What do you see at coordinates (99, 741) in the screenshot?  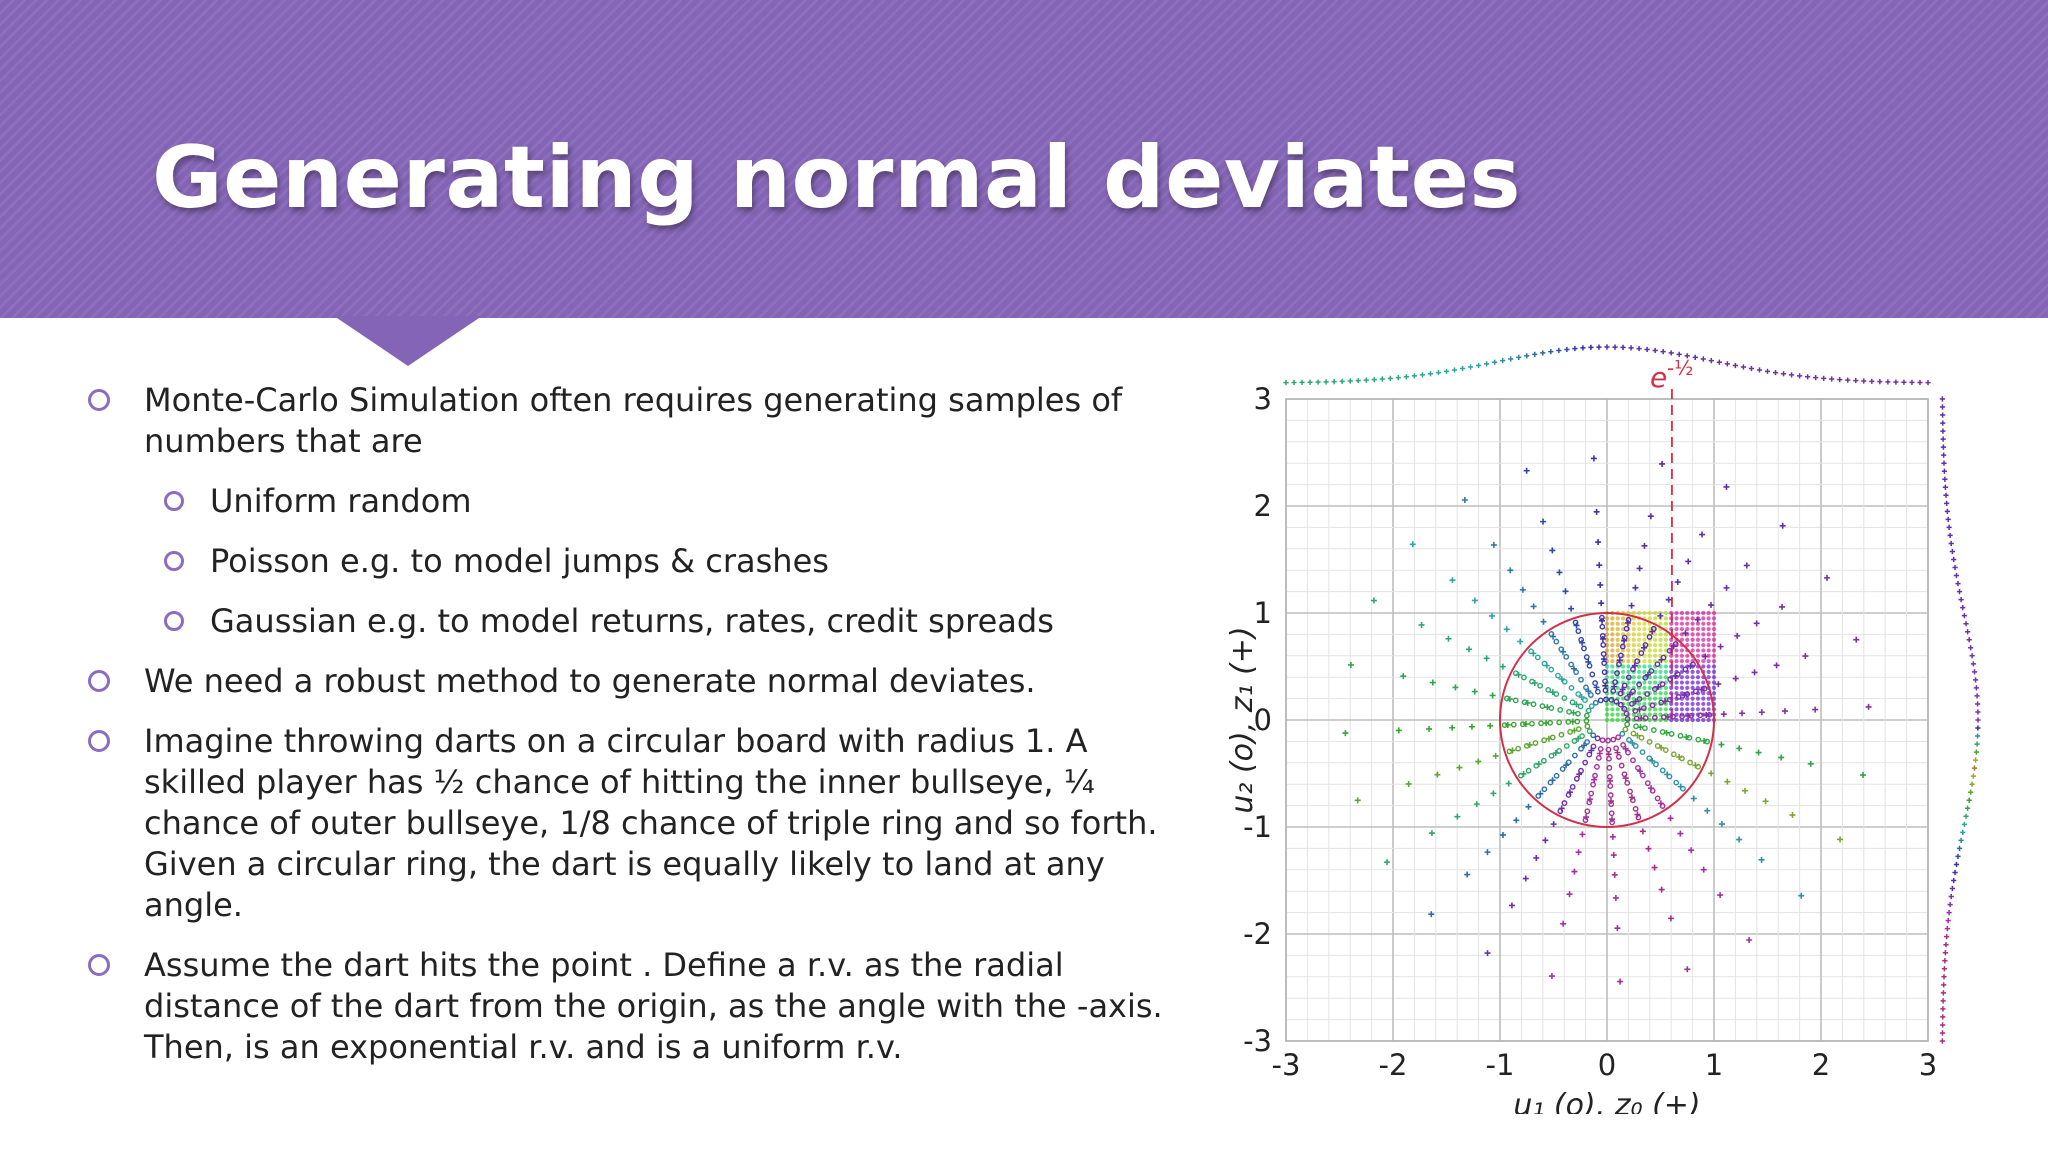 I see `circle-bullet-icon` at bounding box center [99, 741].